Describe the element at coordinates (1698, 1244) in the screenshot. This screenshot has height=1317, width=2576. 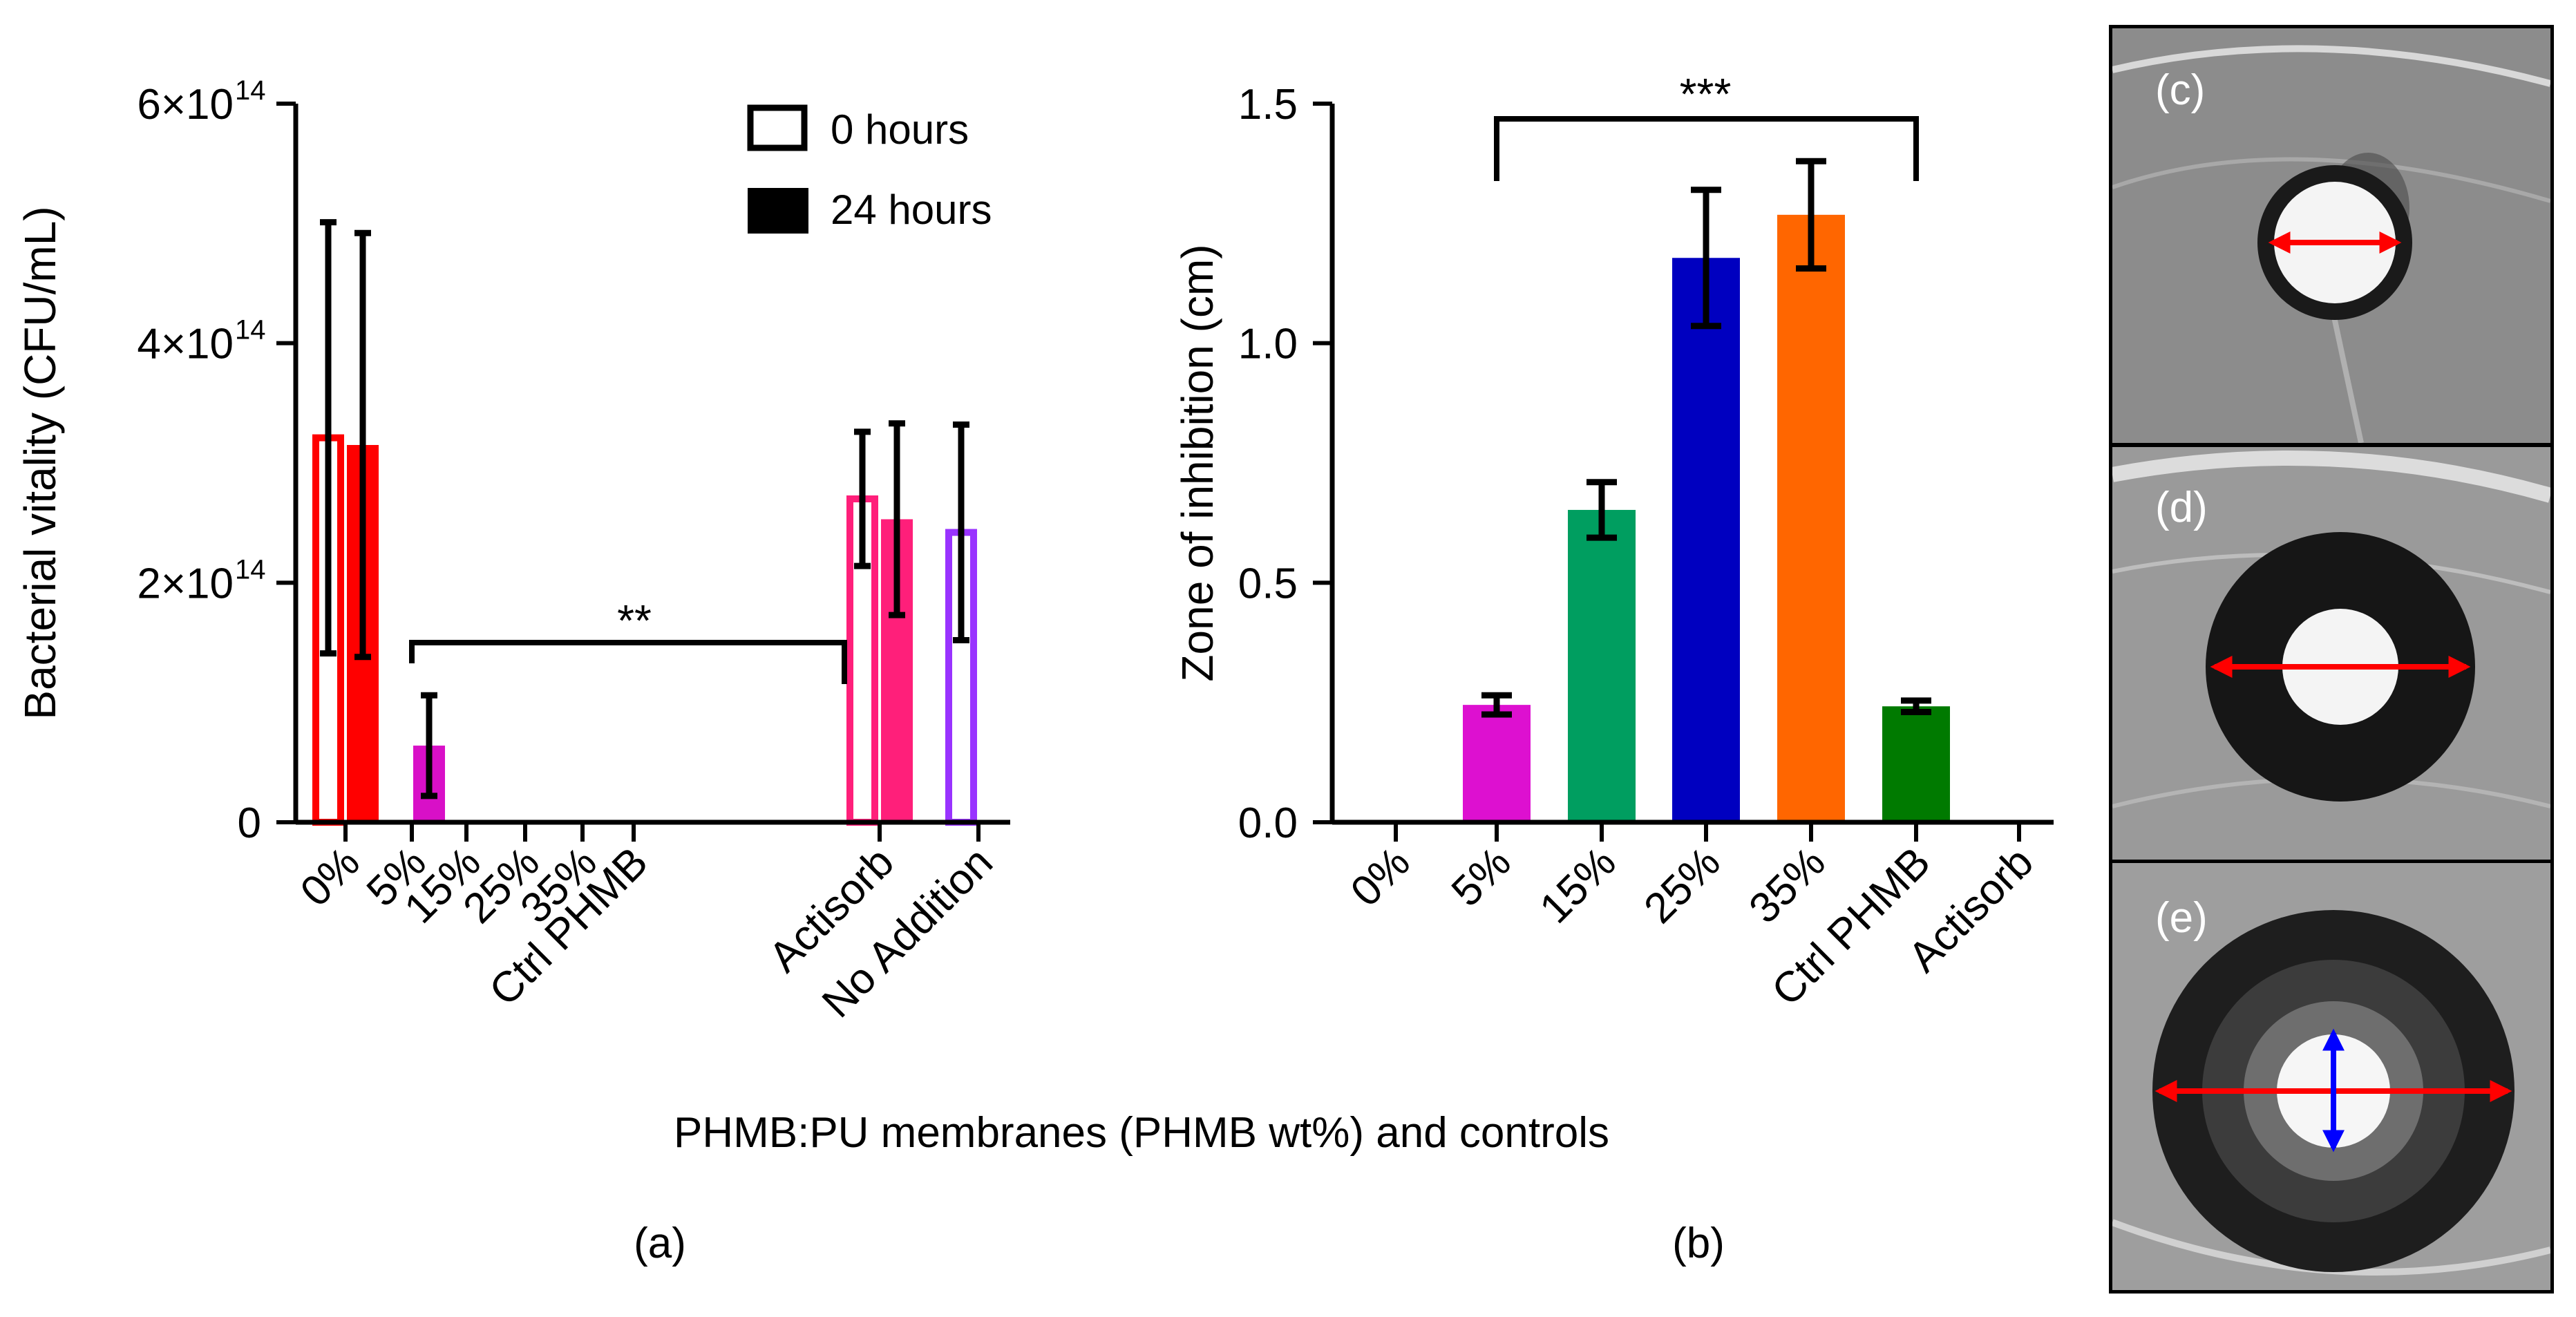
I see `panel-label-b: (b)` at that location.